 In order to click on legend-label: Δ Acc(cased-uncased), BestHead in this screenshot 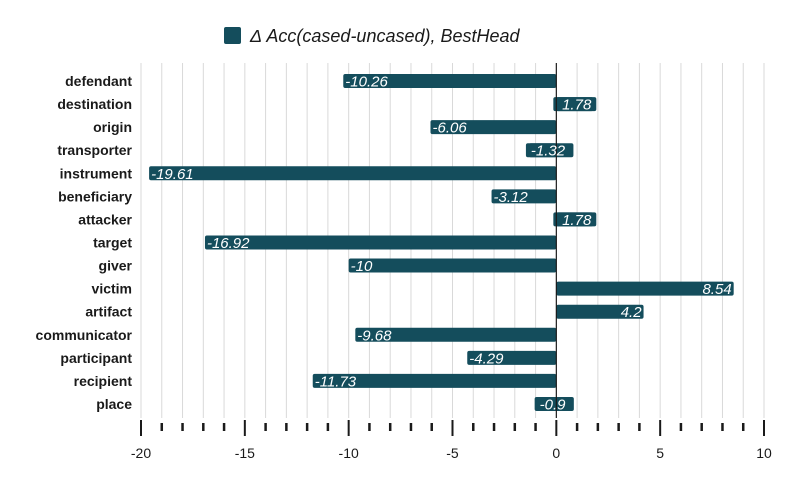, I will do `click(385, 36)`.